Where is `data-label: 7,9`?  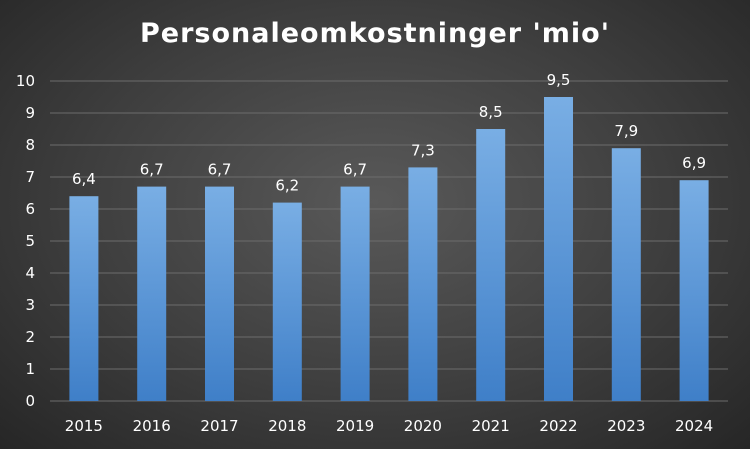
data-label: 7,9 is located at coordinates (626, 131).